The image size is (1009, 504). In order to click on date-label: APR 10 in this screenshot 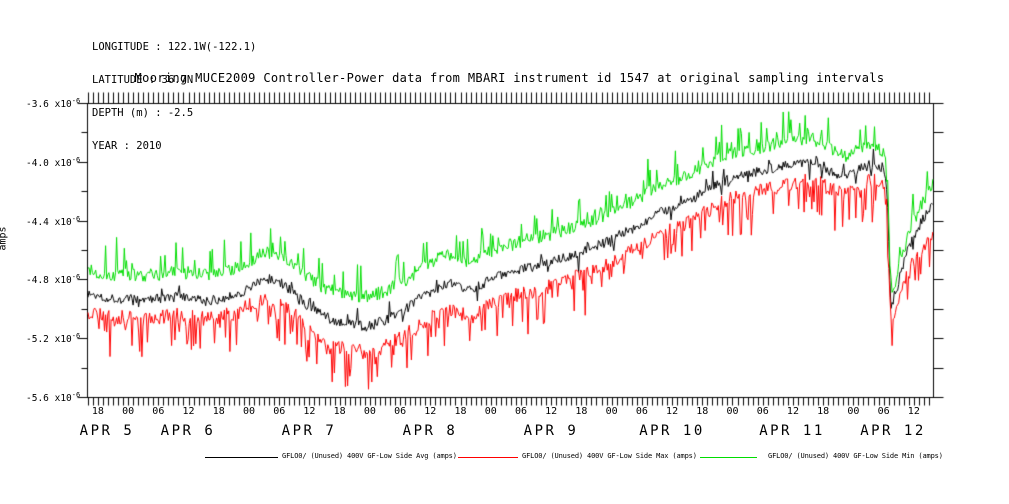, I will do `click(672, 431)`.